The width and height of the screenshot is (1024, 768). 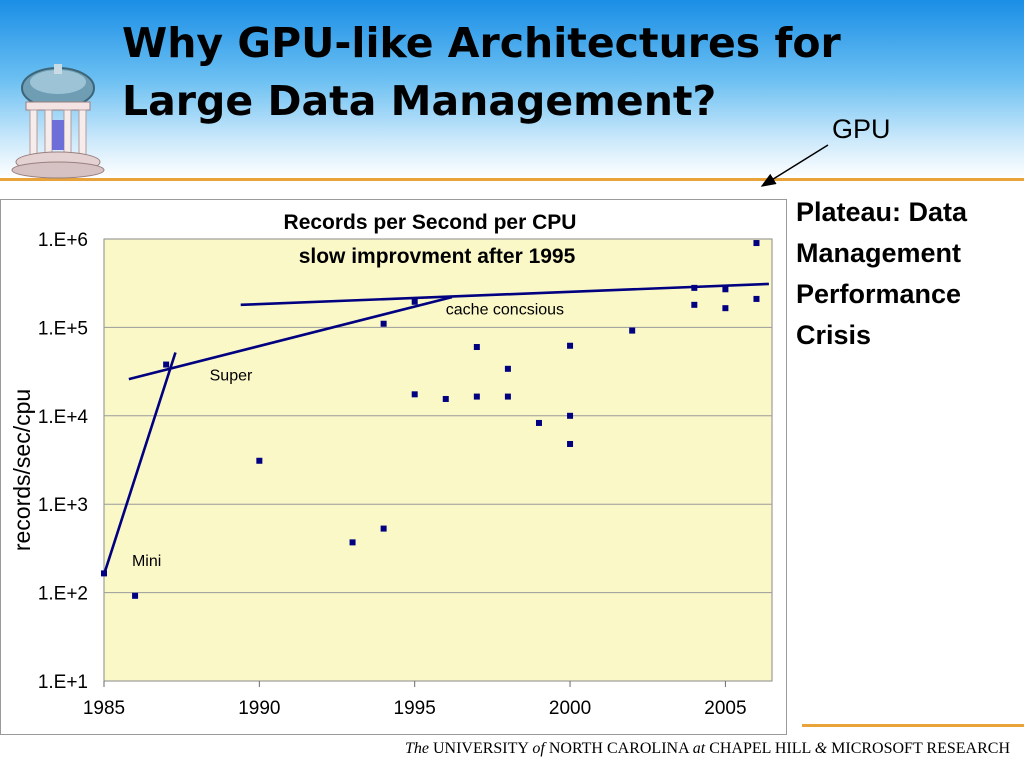 What do you see at coordinates (419, 101) in the screenshot?
I see `slide-title-line-2: Large Data Management?` at bounding box center [419, 101].